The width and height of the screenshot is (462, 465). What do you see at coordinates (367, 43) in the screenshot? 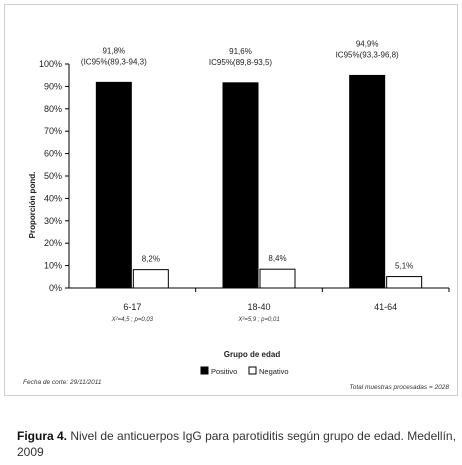
I see `bar-positivo-value-label: 94,9%` at bounding box center [367, 43].